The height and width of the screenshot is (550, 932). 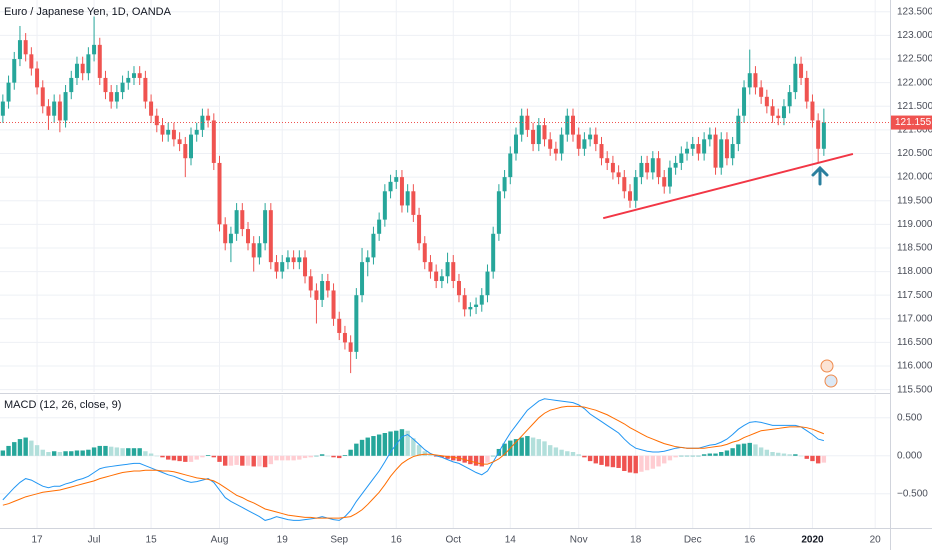 I want to click on x-tick-label: 17, so click(x=37, y=540).